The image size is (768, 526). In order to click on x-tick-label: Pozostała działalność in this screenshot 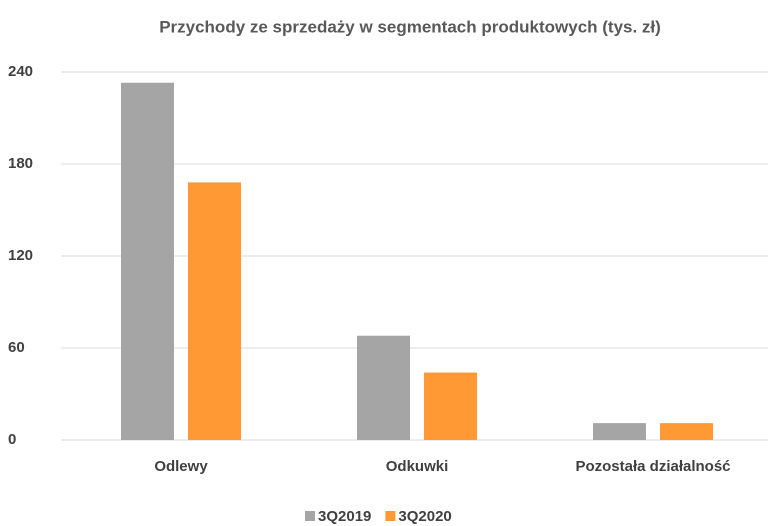, I will do `click(652, 466)`.